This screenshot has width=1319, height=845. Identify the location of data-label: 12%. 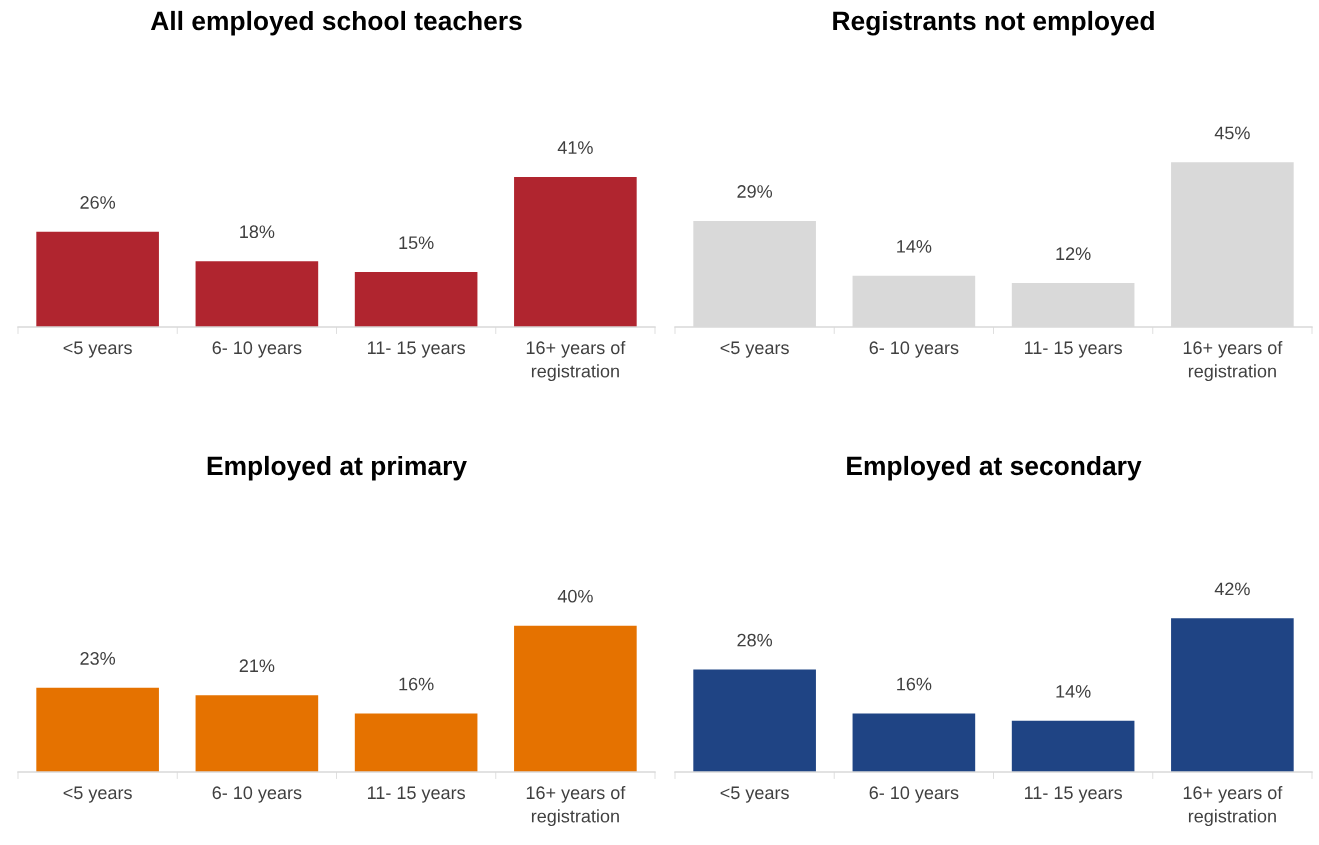
(1073, 254).